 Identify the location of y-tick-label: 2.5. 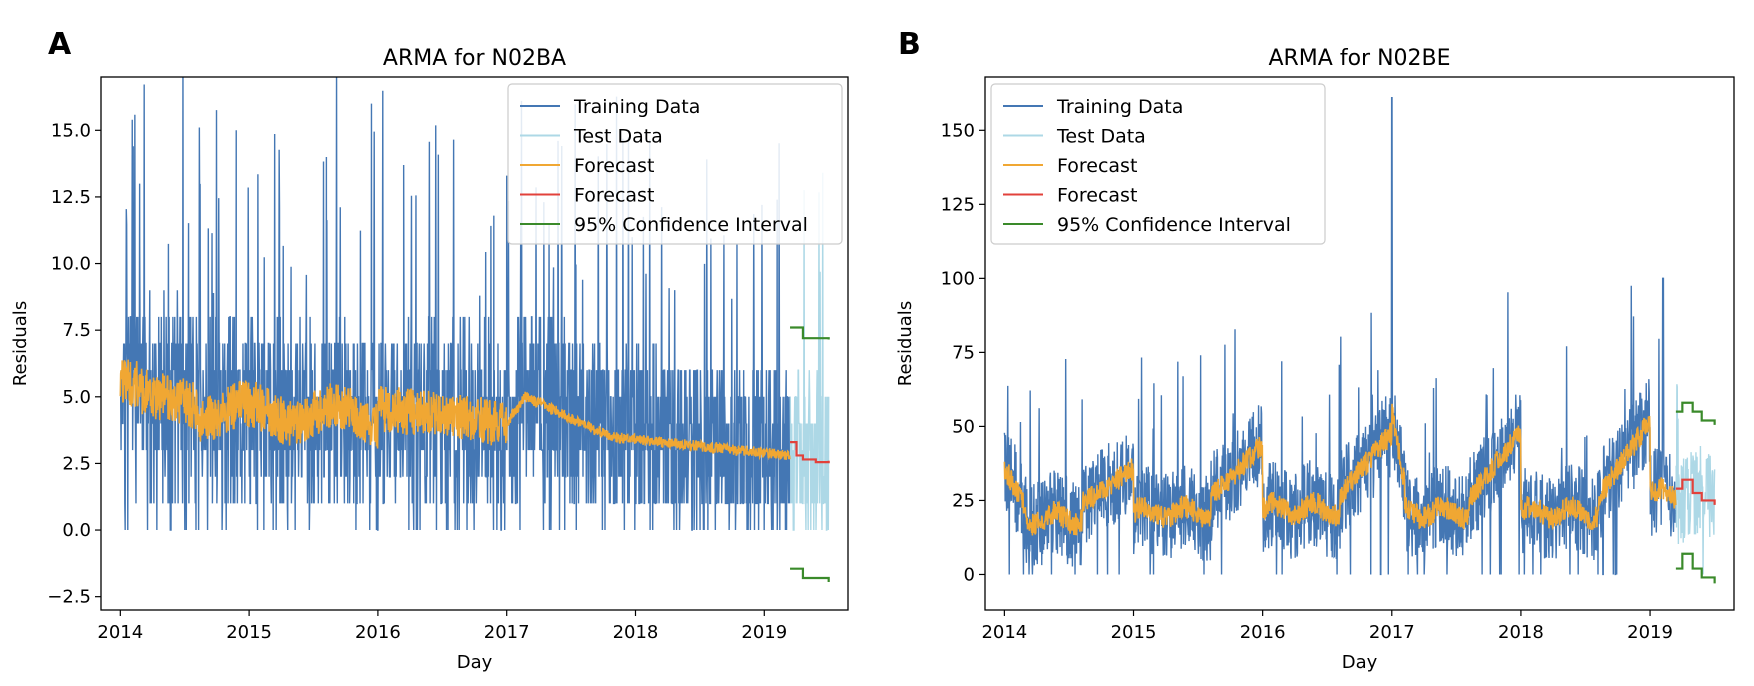
(76, 463).